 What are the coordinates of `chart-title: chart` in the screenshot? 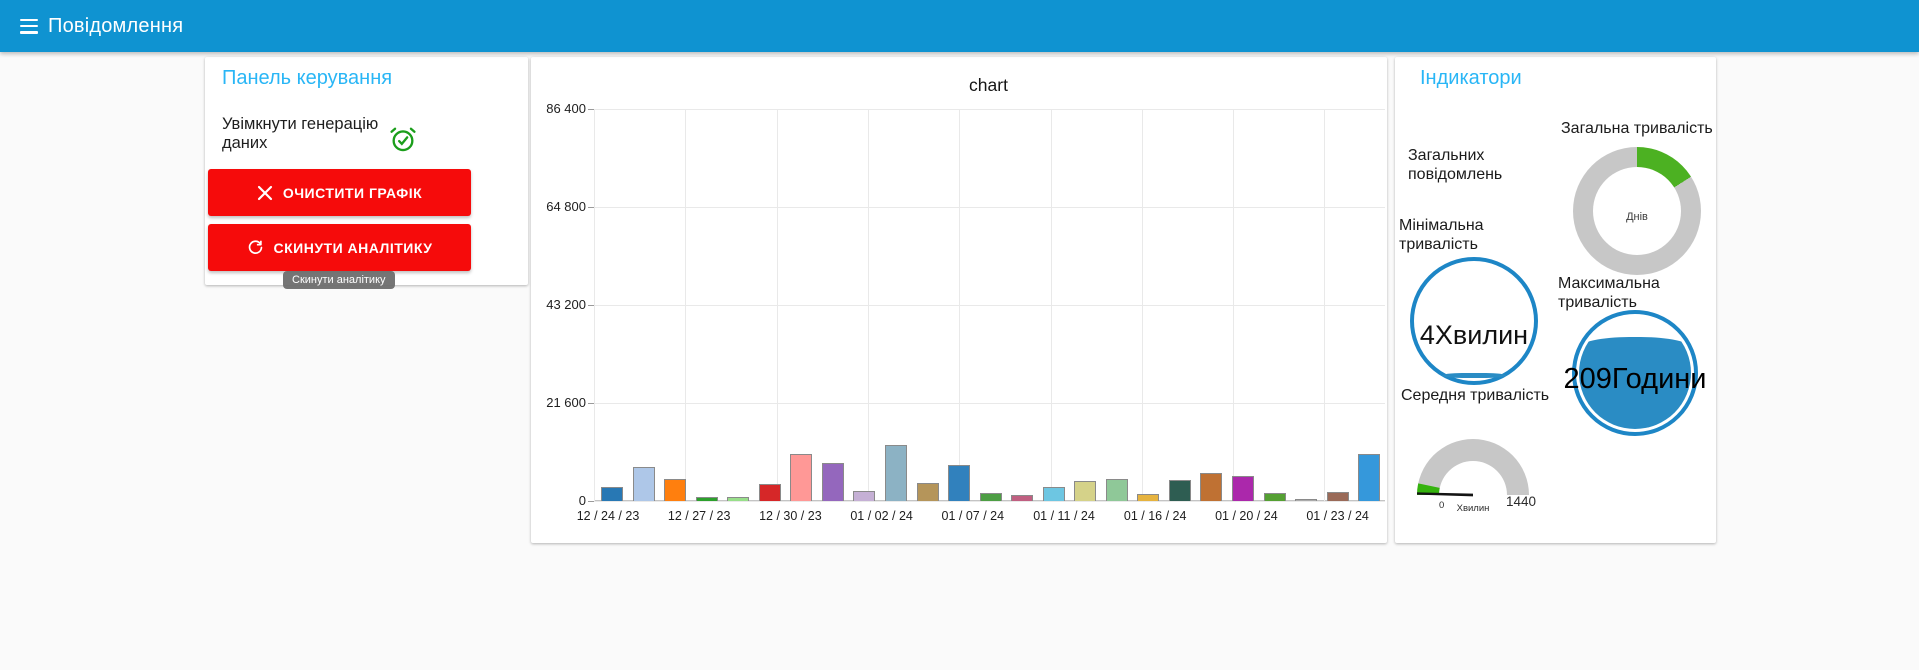 It's located at (988, 85).